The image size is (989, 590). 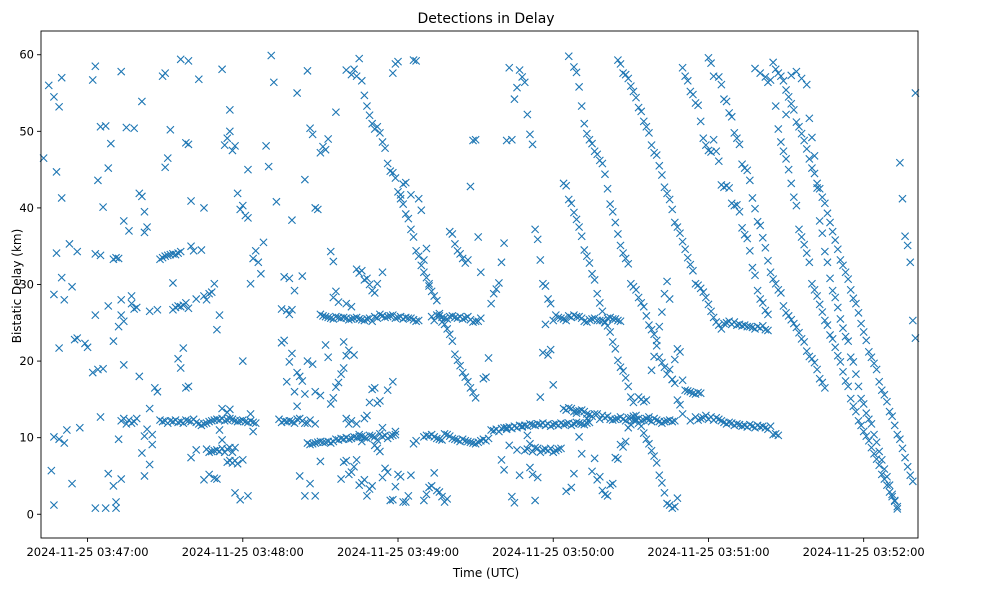 I want to click on y-tick-label: 0, so click(x=30, y=514).